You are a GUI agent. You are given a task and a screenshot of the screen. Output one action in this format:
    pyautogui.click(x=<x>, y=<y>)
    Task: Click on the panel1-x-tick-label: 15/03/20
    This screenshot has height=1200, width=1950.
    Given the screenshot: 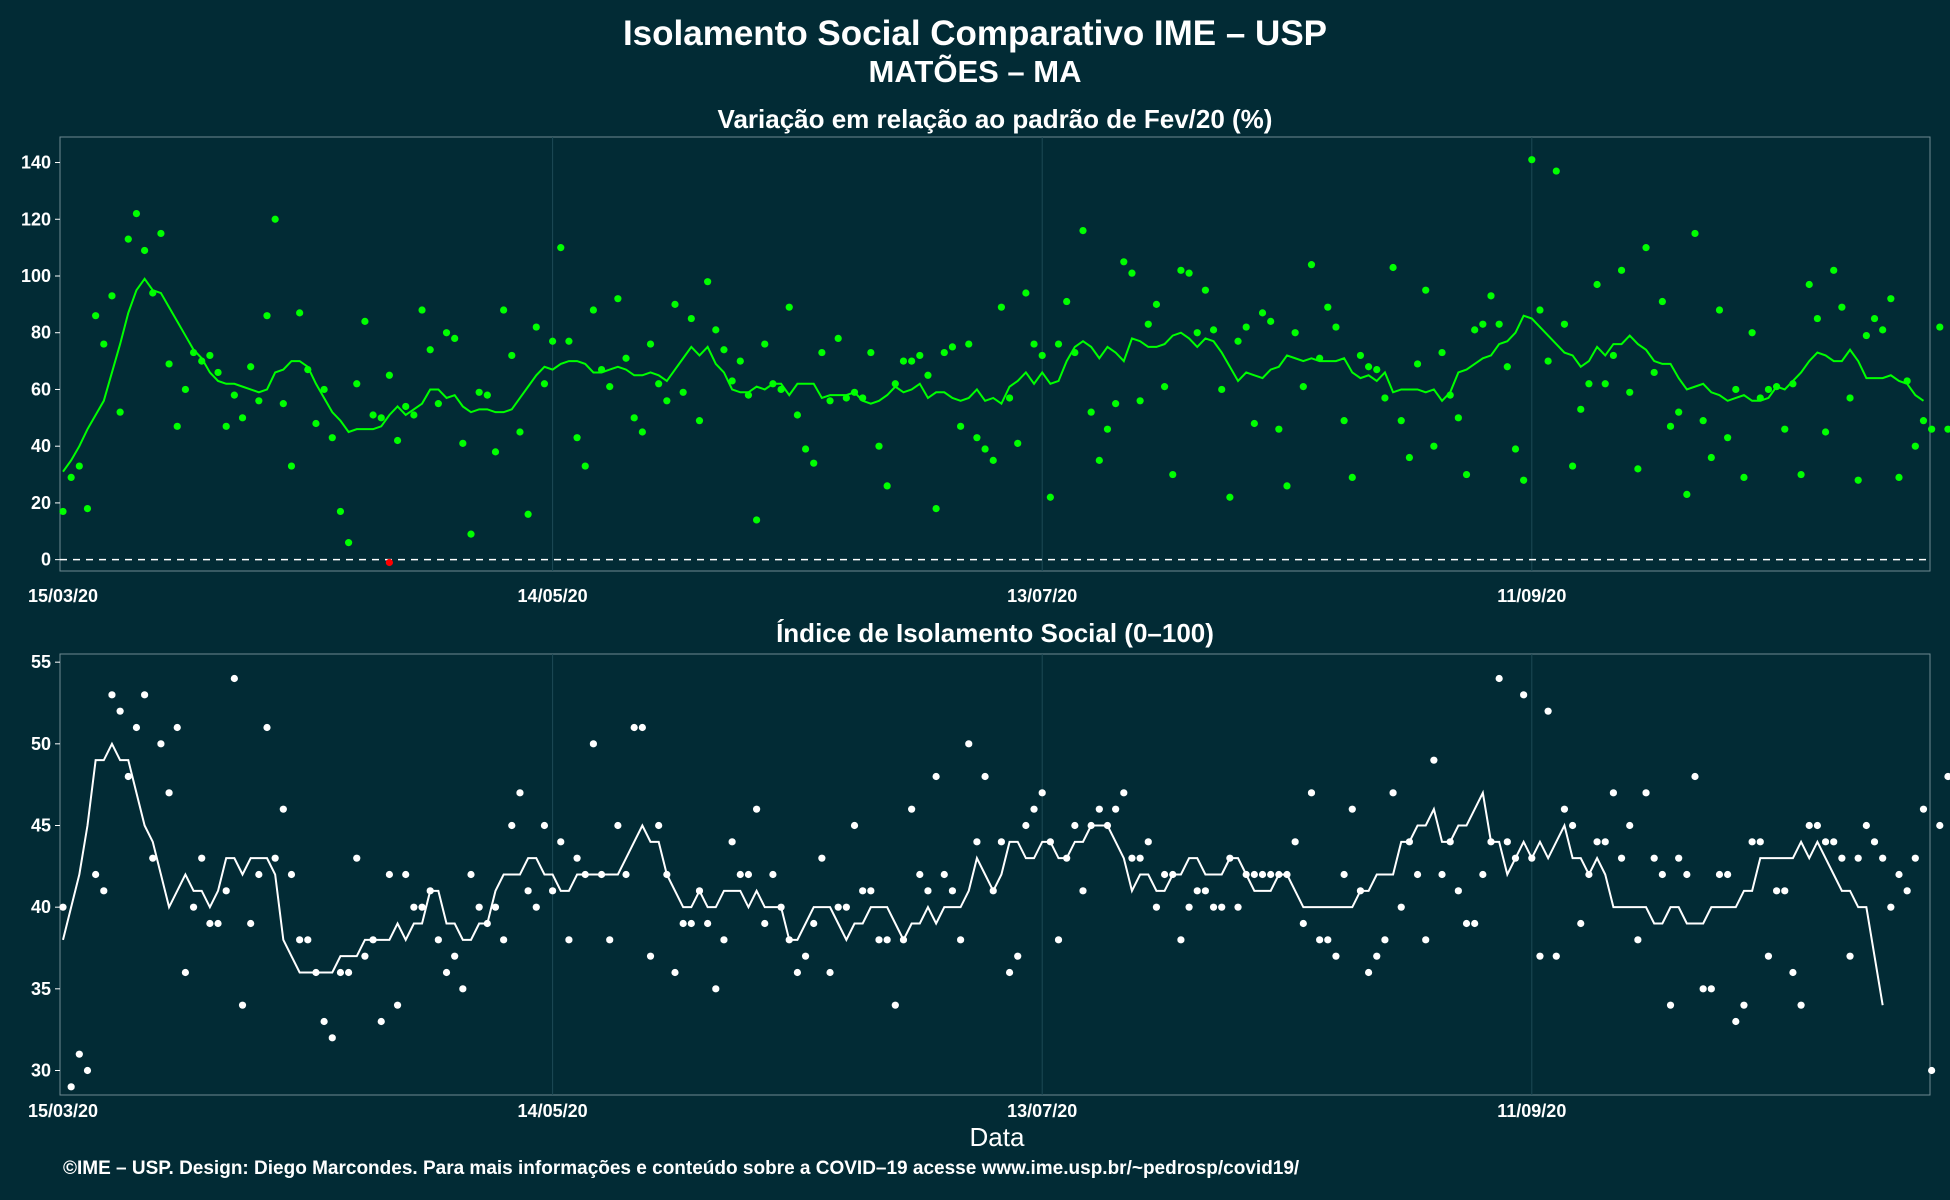 What is the action you would take?
    pyautogui.click(x=63, y=596)
    